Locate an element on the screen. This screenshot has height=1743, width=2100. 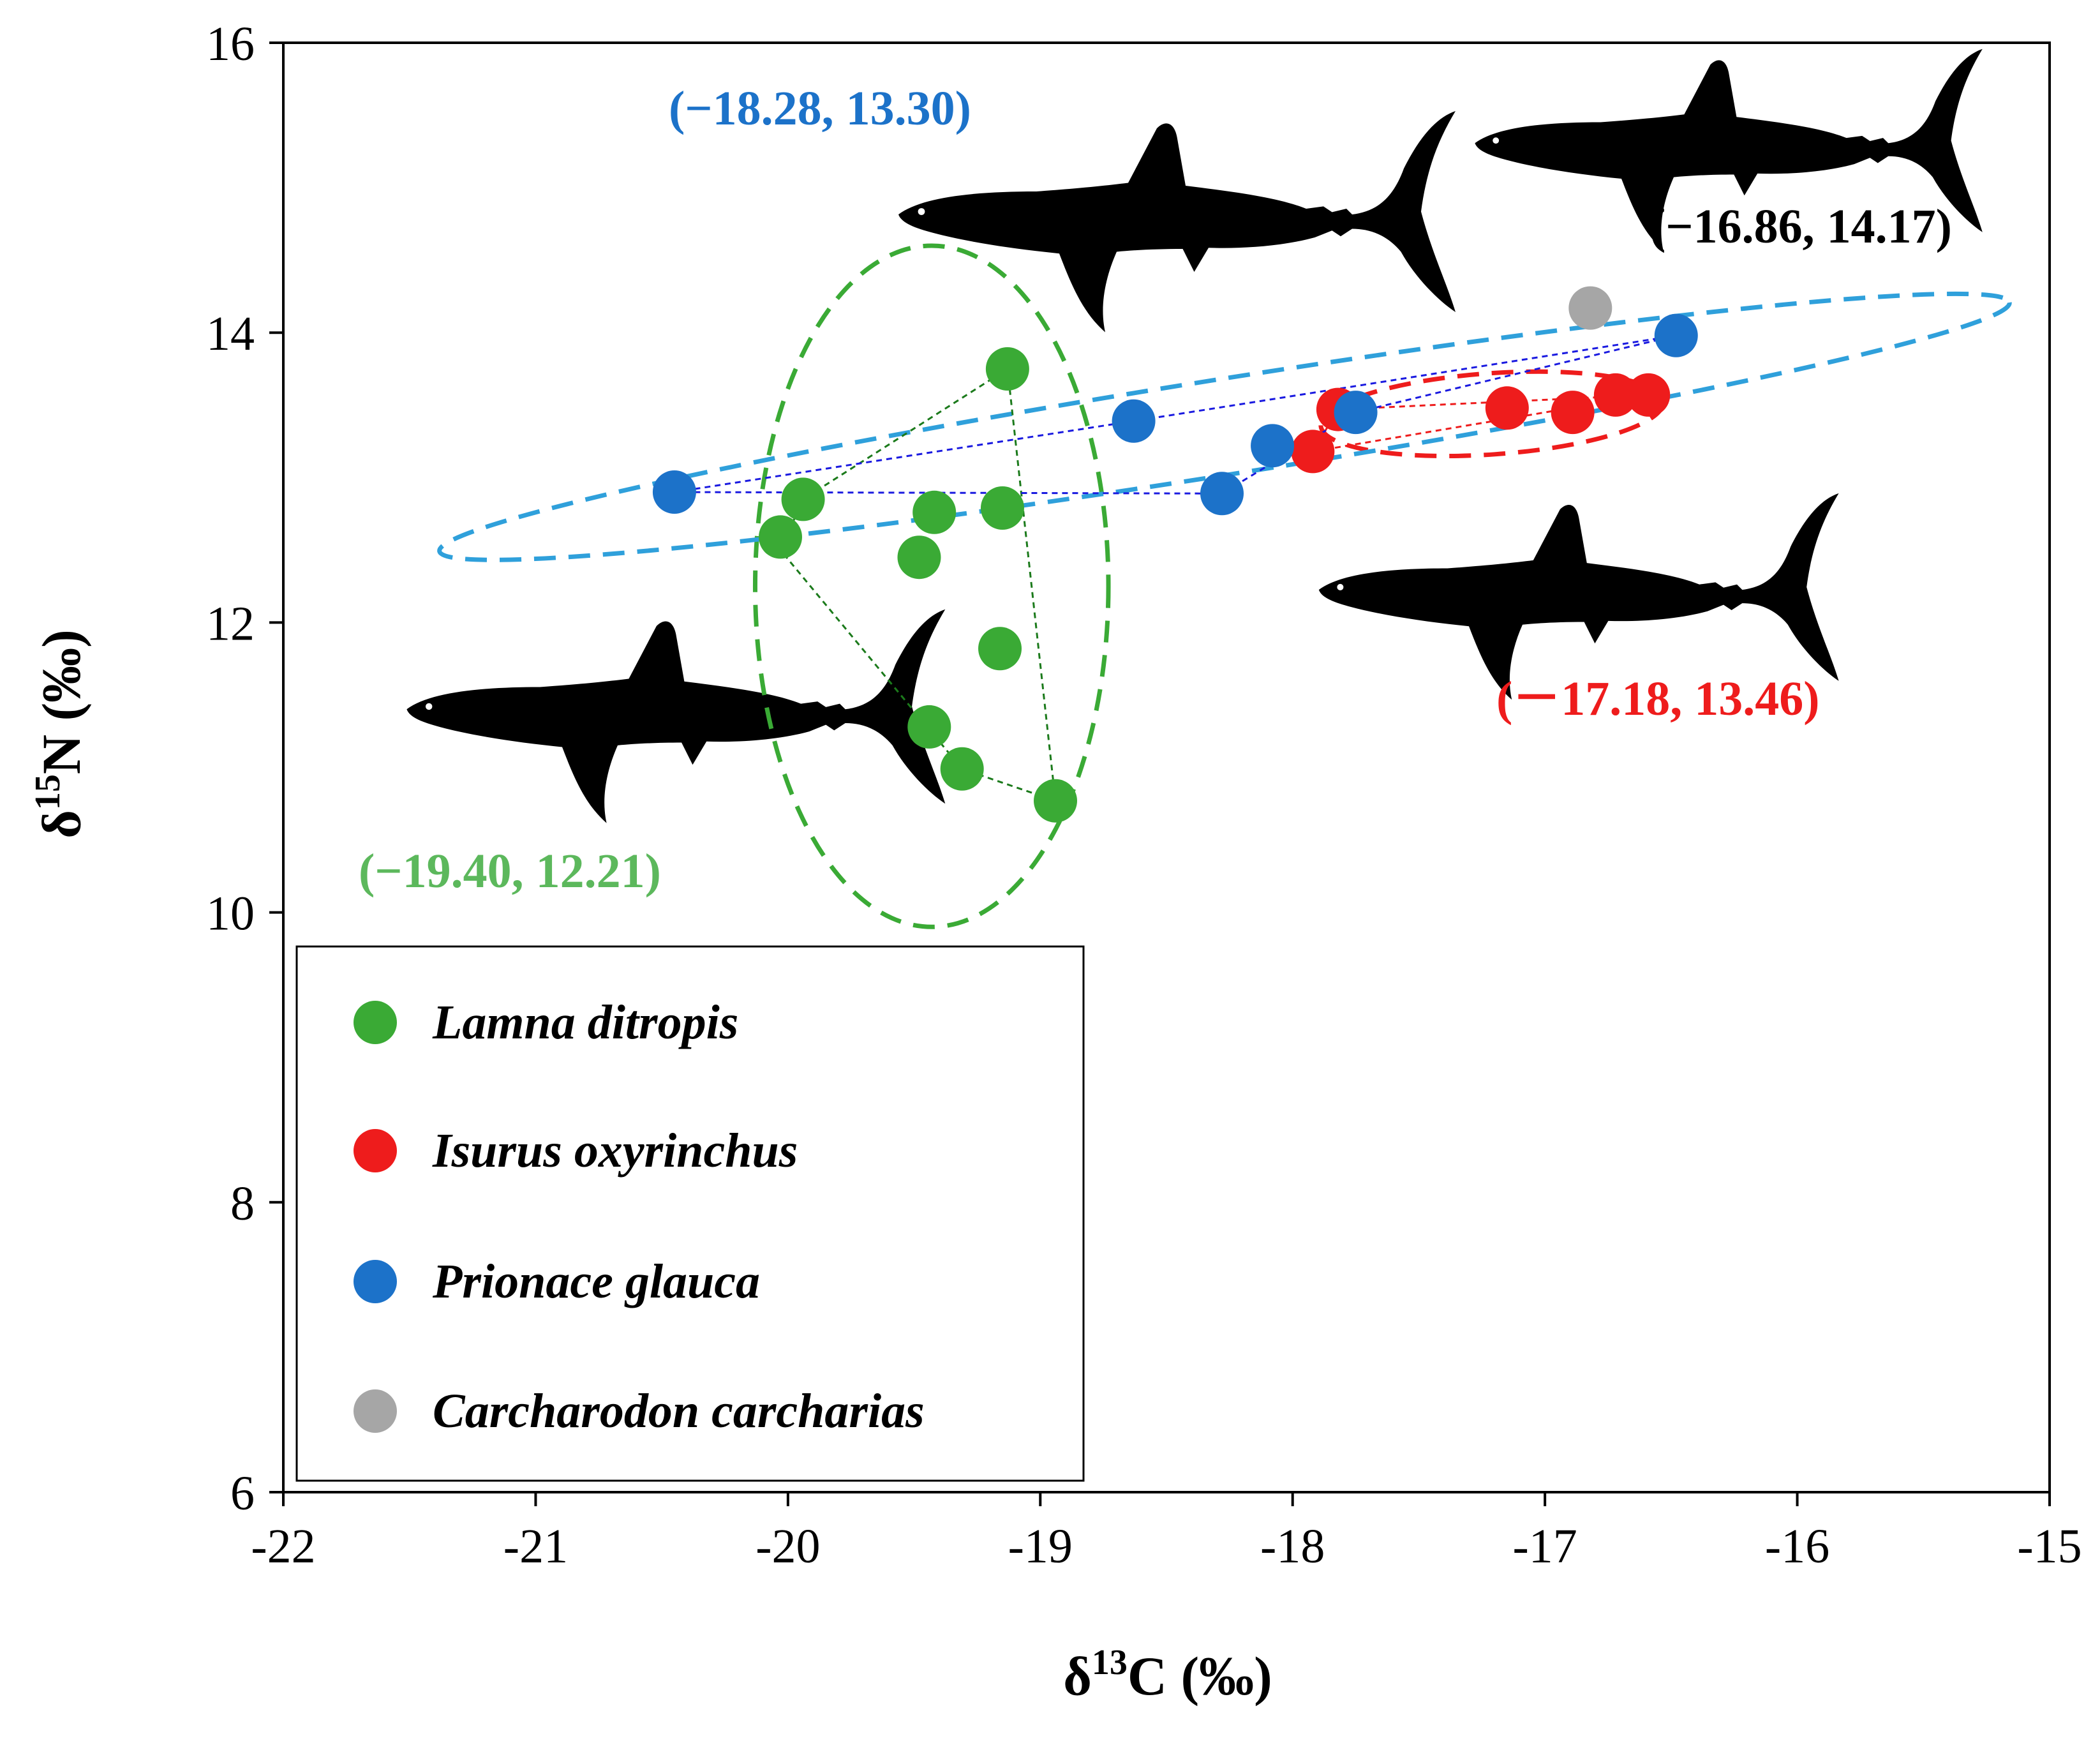
hull-prionace-glauca is located at coordinates (1175, 414).